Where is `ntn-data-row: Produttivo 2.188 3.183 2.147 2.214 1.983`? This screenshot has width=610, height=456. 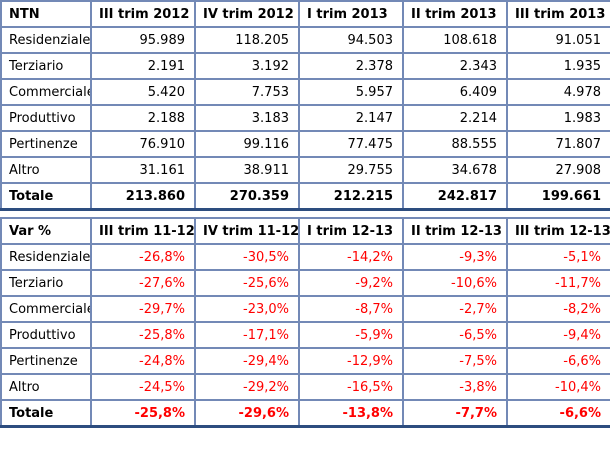 ntn-data-row: Produttivo 2.188 3.183 2.147 2.214 1.983 is located at coordinates (305, 118).